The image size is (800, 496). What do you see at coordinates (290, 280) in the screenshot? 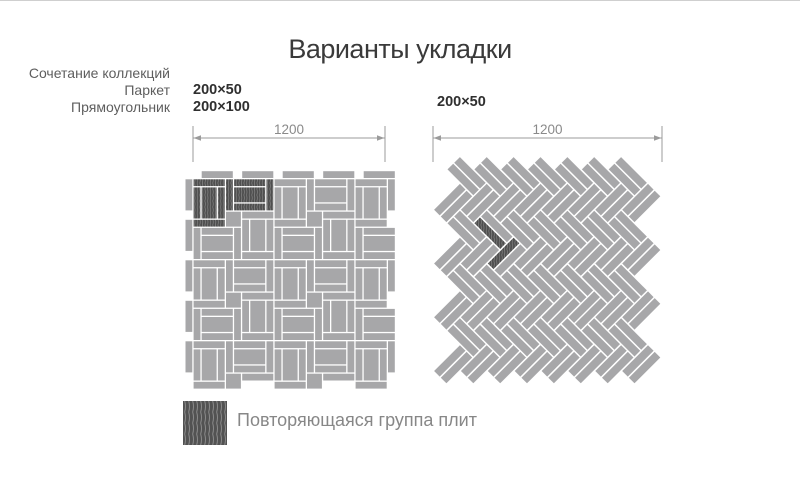
I see `basketweave-pattern` at bounding box center [290, 280].